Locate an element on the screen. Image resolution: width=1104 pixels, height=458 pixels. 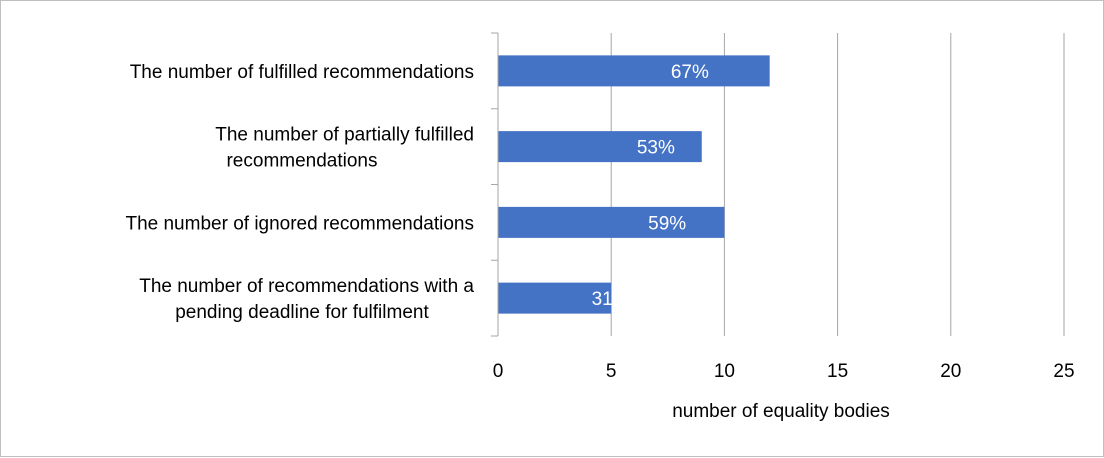
y-axis is located at coordinates (495, 184).